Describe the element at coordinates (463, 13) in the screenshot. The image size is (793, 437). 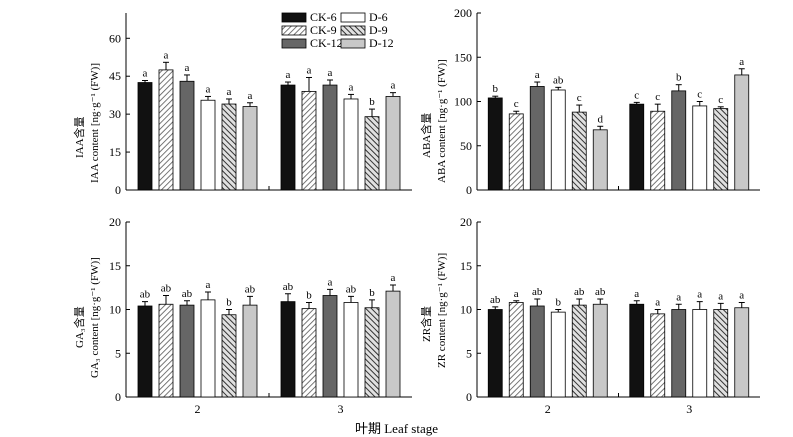
I see `y-tick-label: 200` at that location.